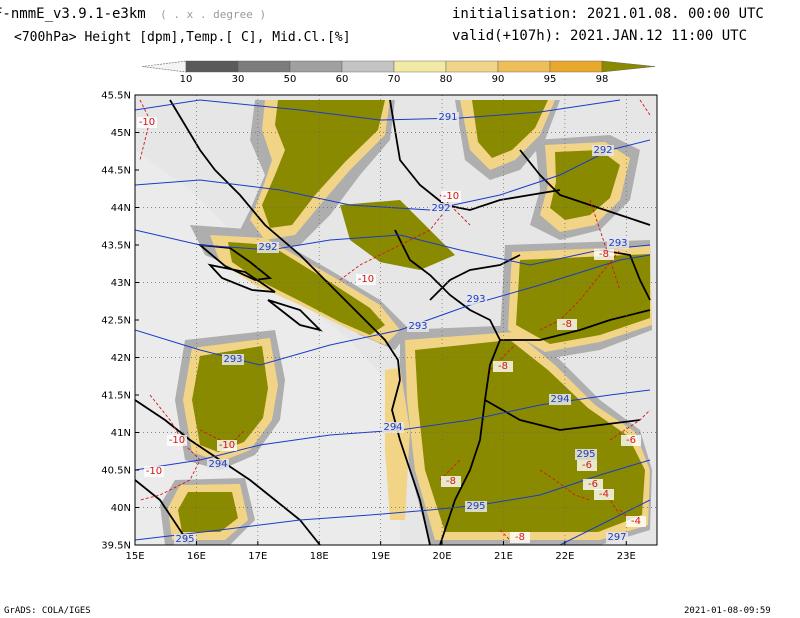 This screenshot has width=800, height=618. Describe the element at coordinates (116, 546) in the screenshot. I see `lat-tick-label: 39.5N` at that location.